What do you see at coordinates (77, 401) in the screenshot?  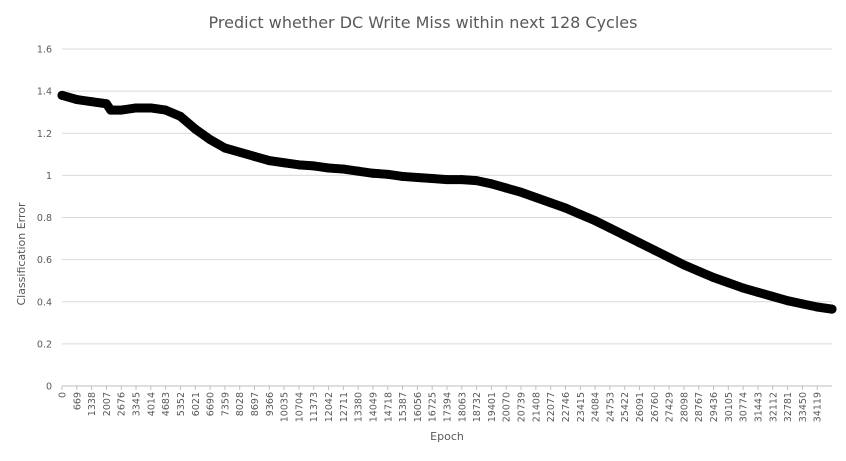 I see `x-tick-label: 669` at bounding box center [77, 401].